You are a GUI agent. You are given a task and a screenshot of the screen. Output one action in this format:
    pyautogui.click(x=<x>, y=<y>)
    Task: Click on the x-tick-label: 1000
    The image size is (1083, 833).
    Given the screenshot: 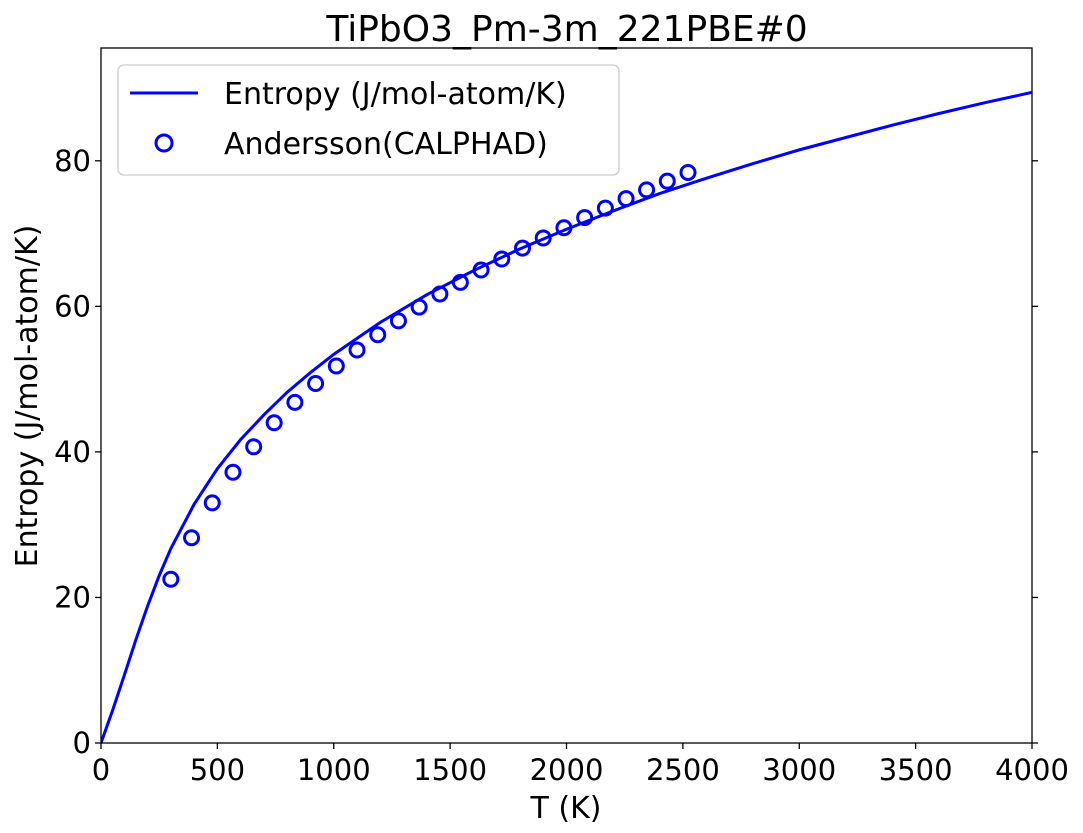 What is the action you would take?
    pyautogui.click(x=334, y=770)
    